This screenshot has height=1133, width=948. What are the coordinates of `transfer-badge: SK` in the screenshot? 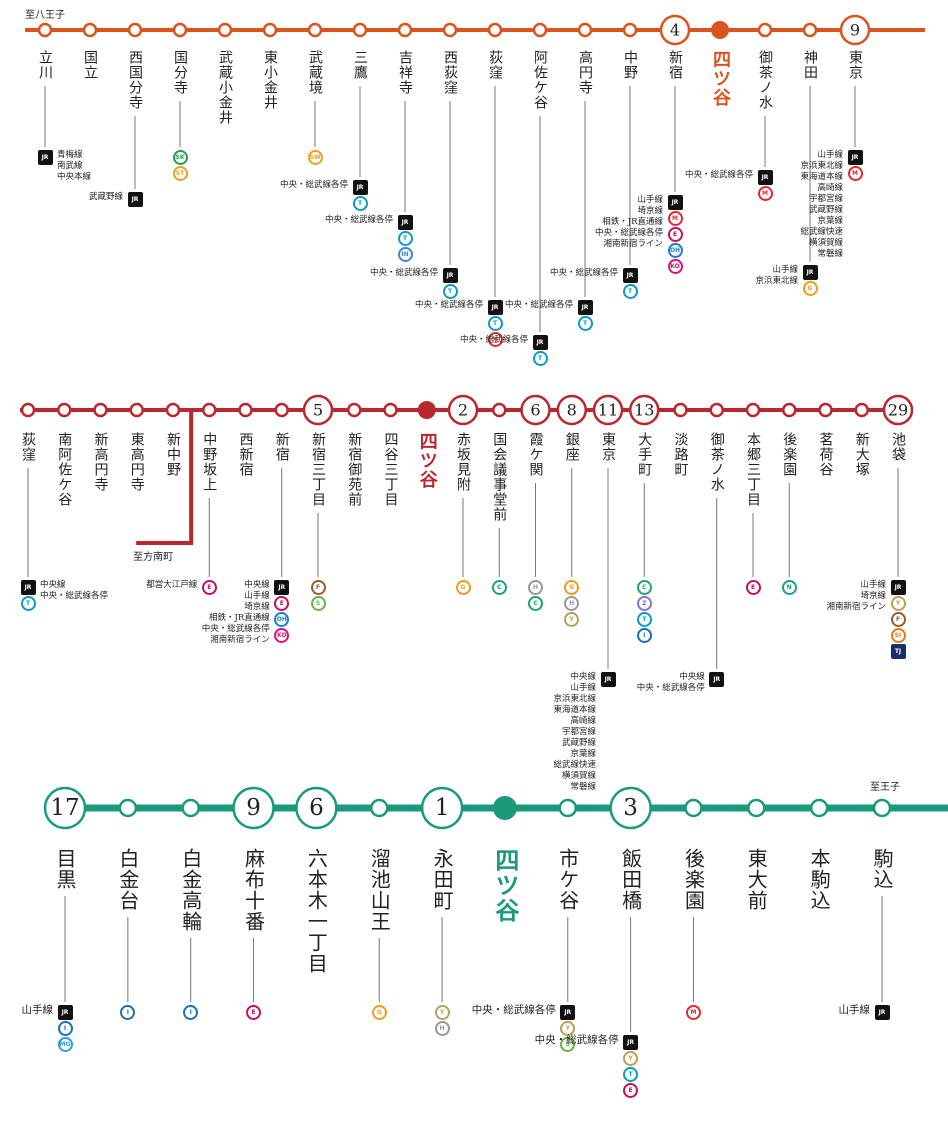 It's located at (180, 157).